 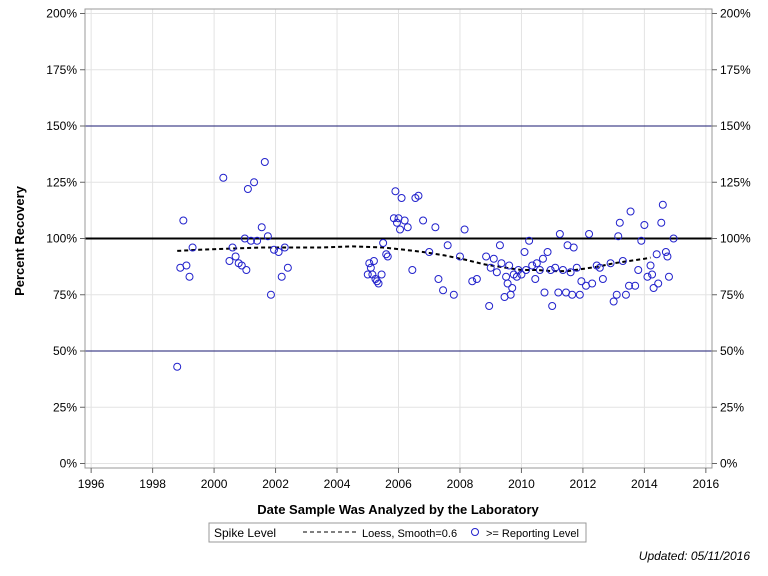 What do you see at coordinates (61, 239) in the screenshot?
I see `y-tick-label-left: 100%` at bounding box center [61, 239].